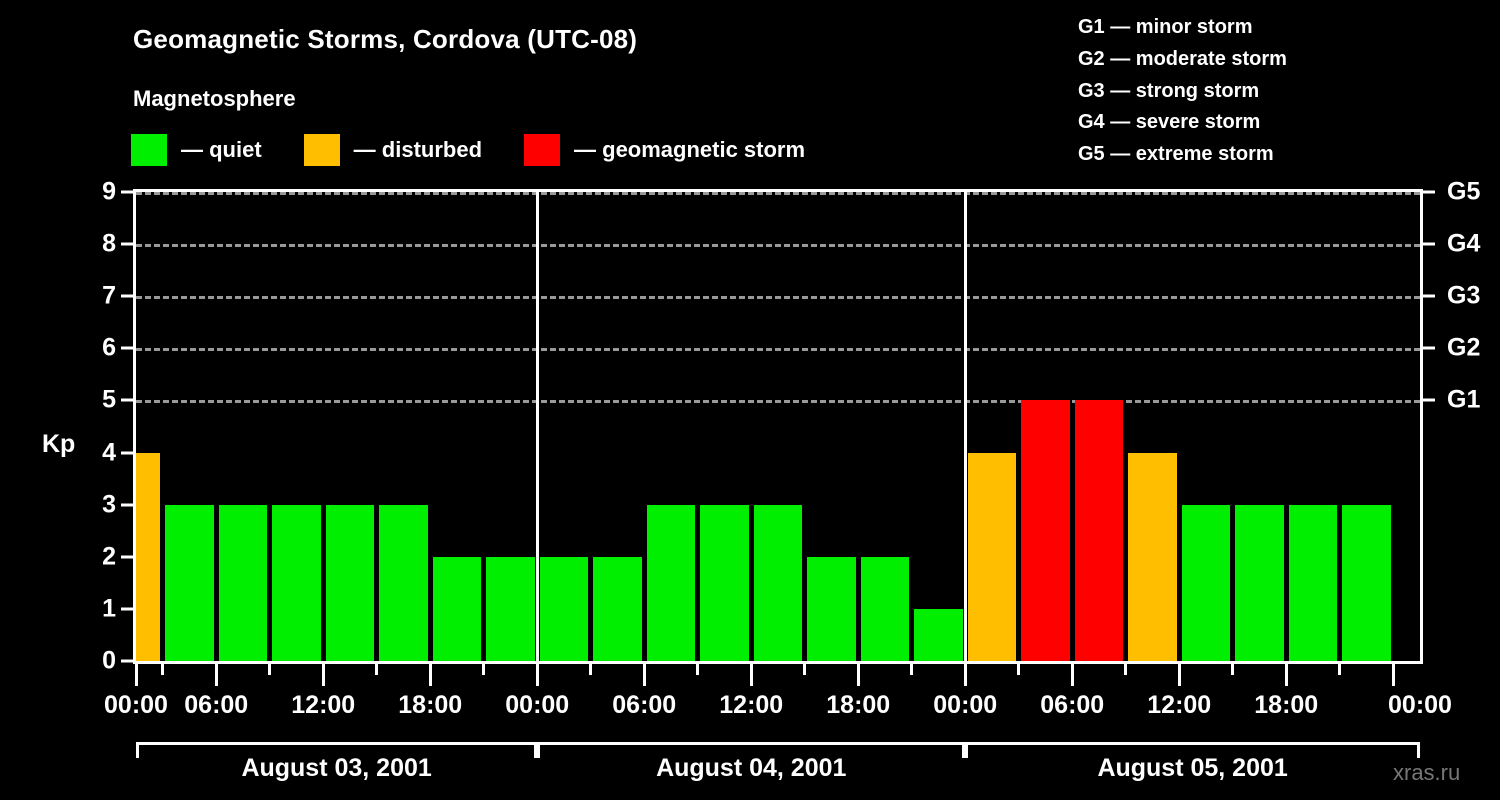 This screenshot has width=1500, height=800. Describe the element at coordinates (1429, 348) in the screenshot. I see `g-tick-G2` at that location.